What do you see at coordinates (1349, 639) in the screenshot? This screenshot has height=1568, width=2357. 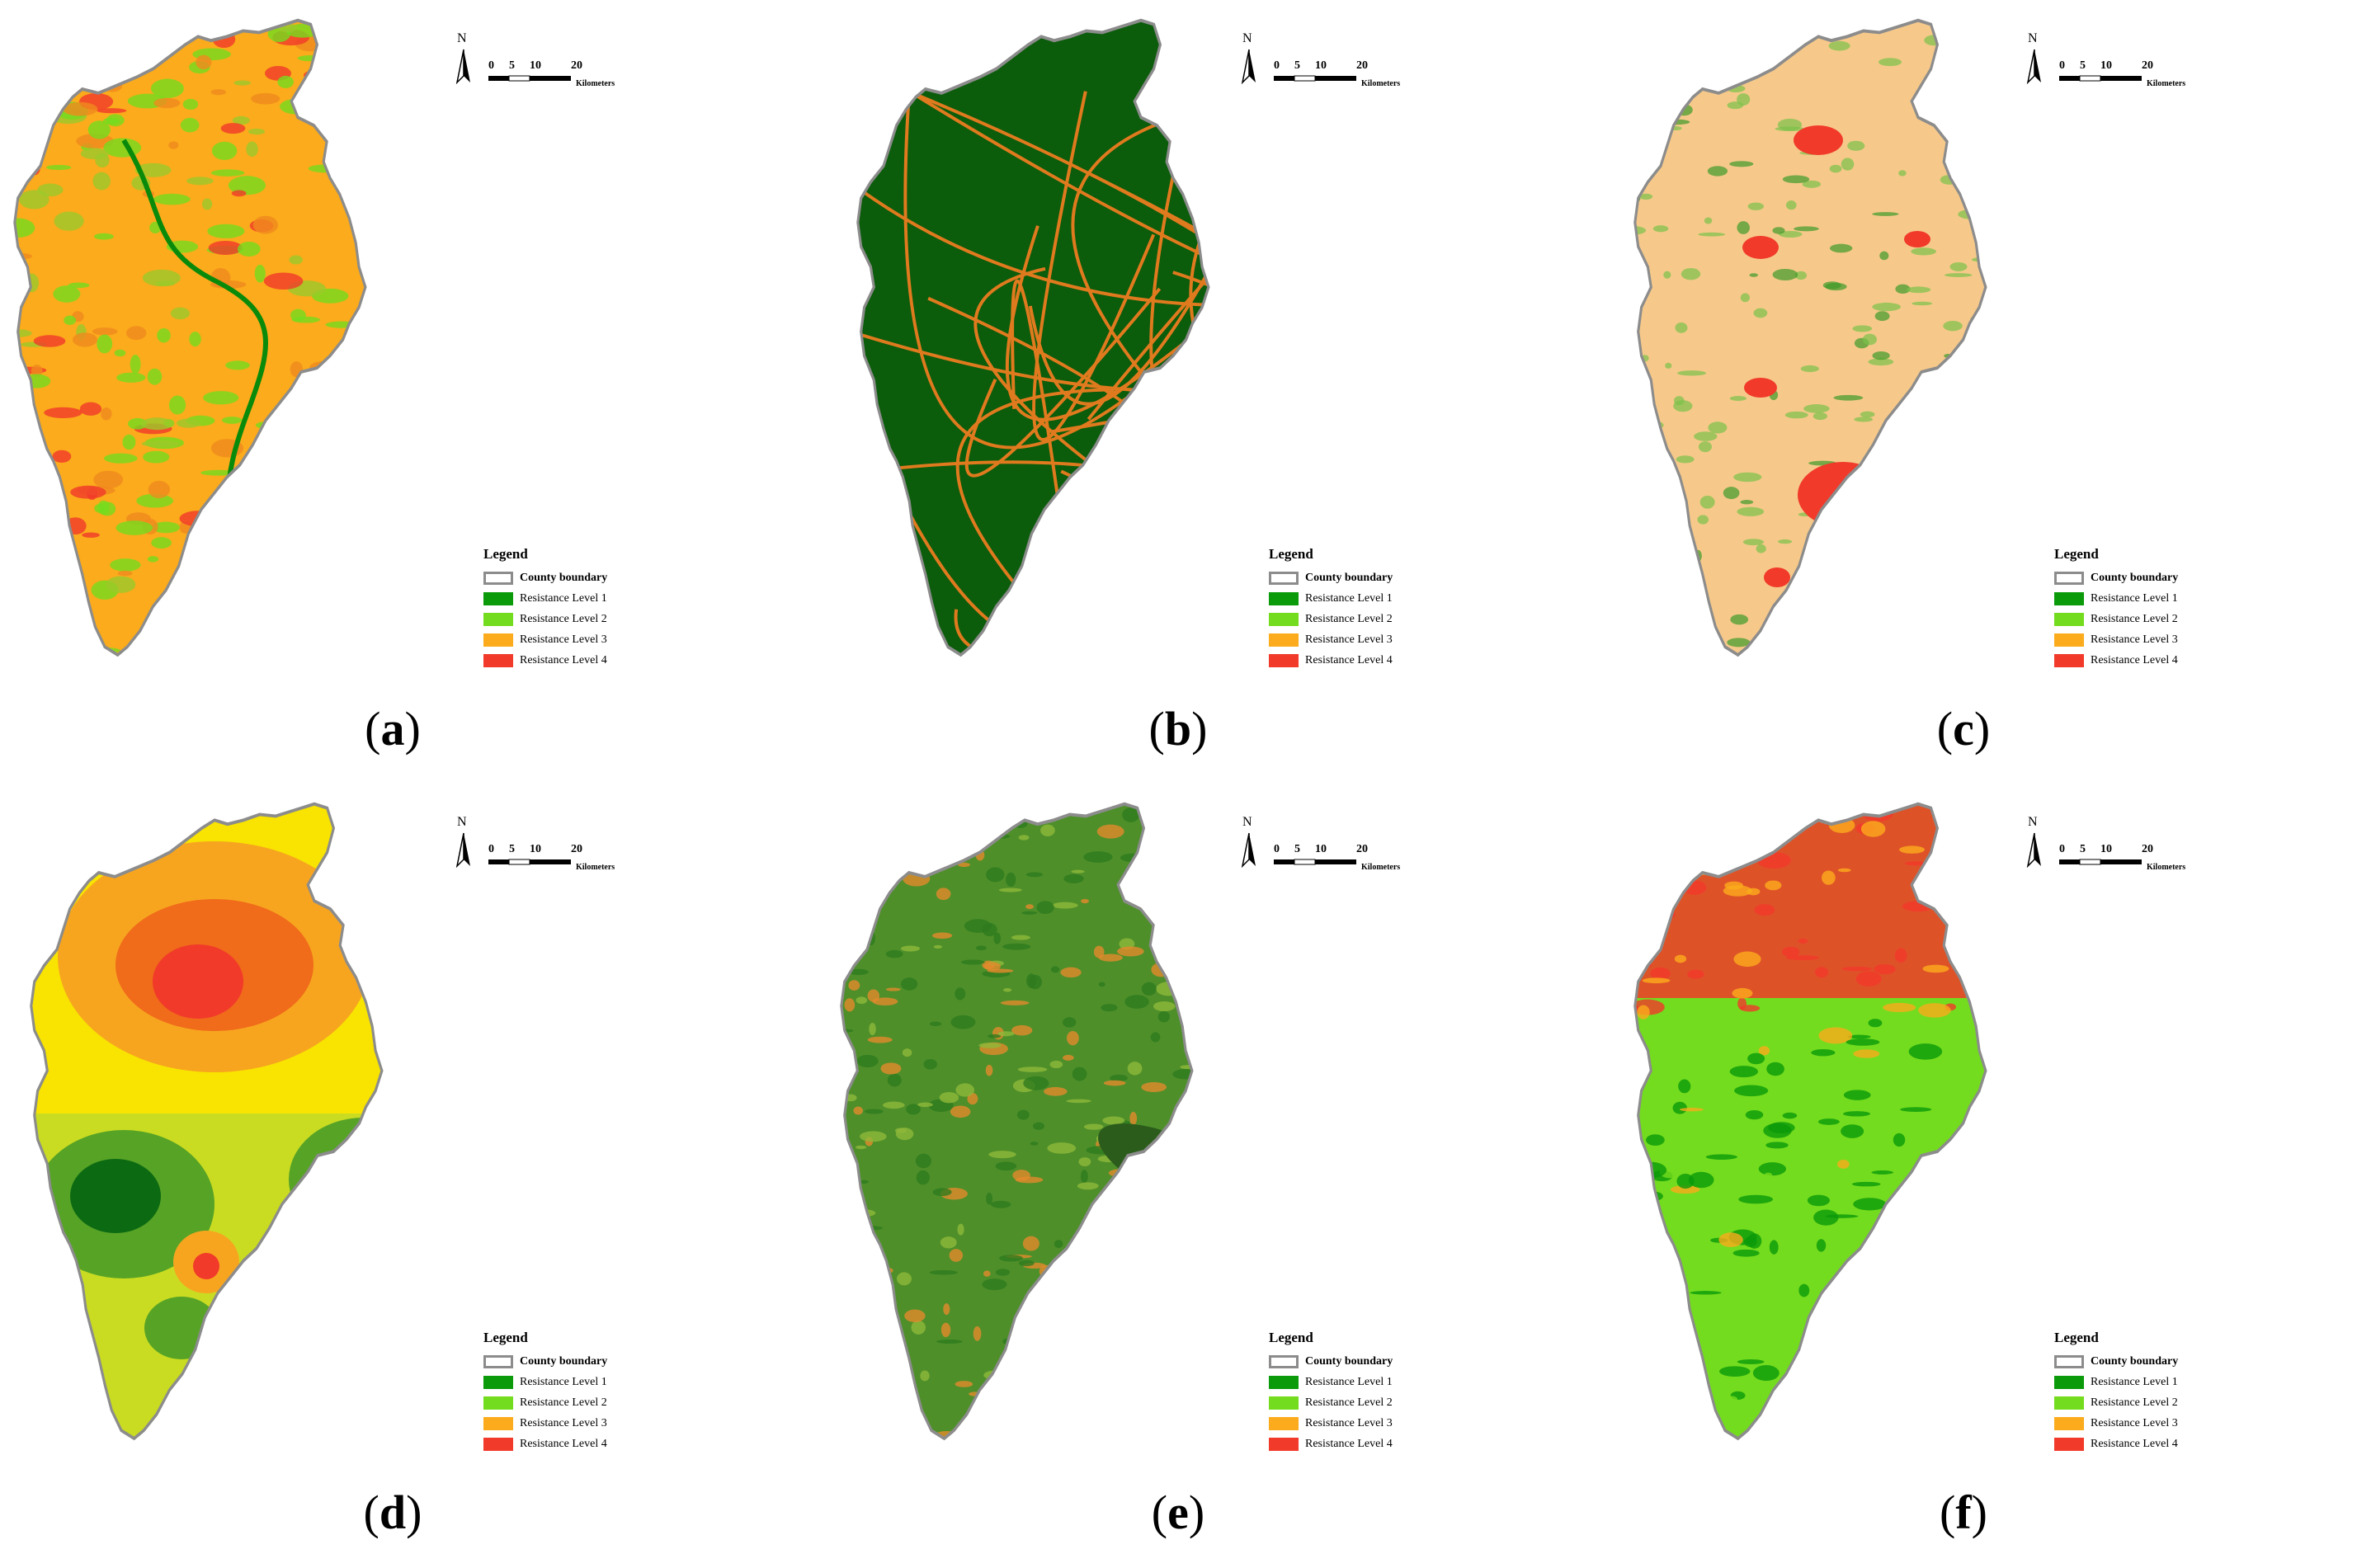 I see `legend-label: Resistance Level 3` at bounding box center [1349, 639].